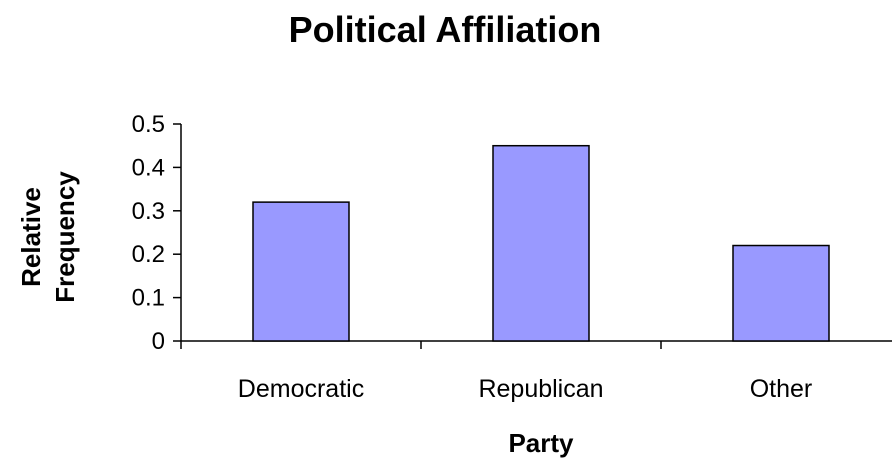 This screenshot has width=892, height=461. What do you see at coordinates (541, 443) in the screenshot?
I see `x-axis-title: Party` at bounding box center [541, 443].